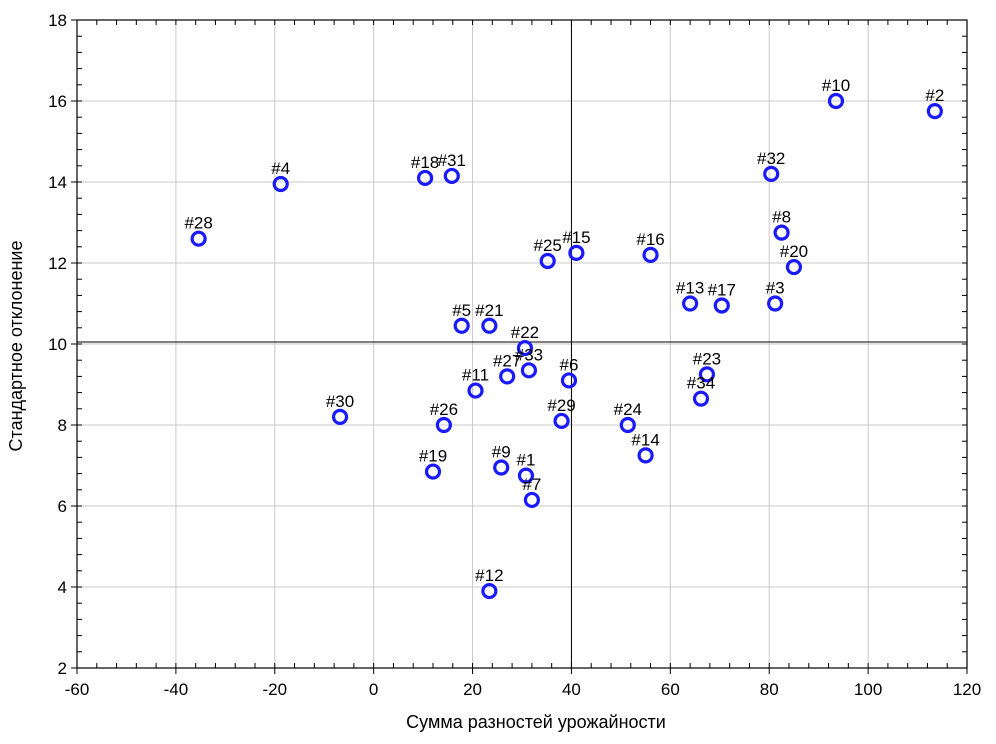 This screenshot has height=744, width=996. What do you see at coordinates (433, 456) in the screenshot?
I see `point-label: #19` at bounding box center [433, 456].